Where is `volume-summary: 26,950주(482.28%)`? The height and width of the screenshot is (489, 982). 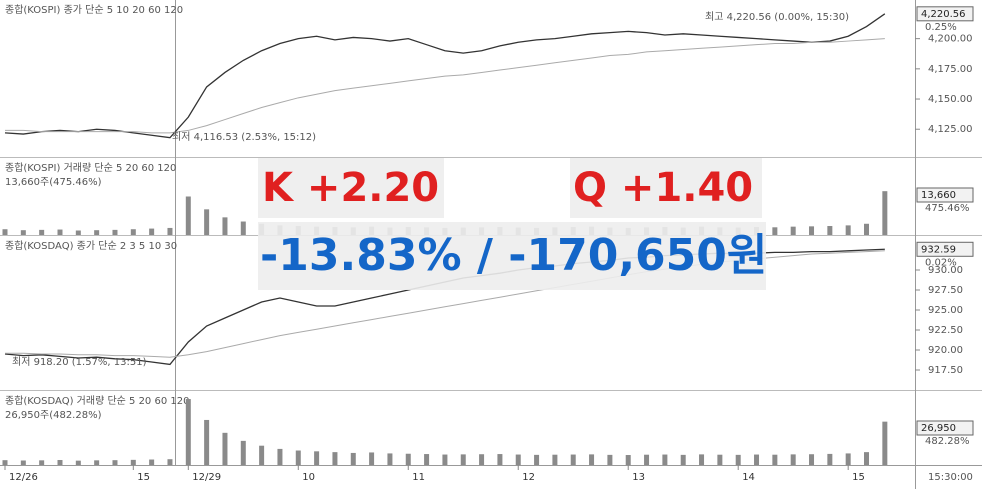 volume-summary: 26,950주(482.28%) is located at coordinates (53, 415).